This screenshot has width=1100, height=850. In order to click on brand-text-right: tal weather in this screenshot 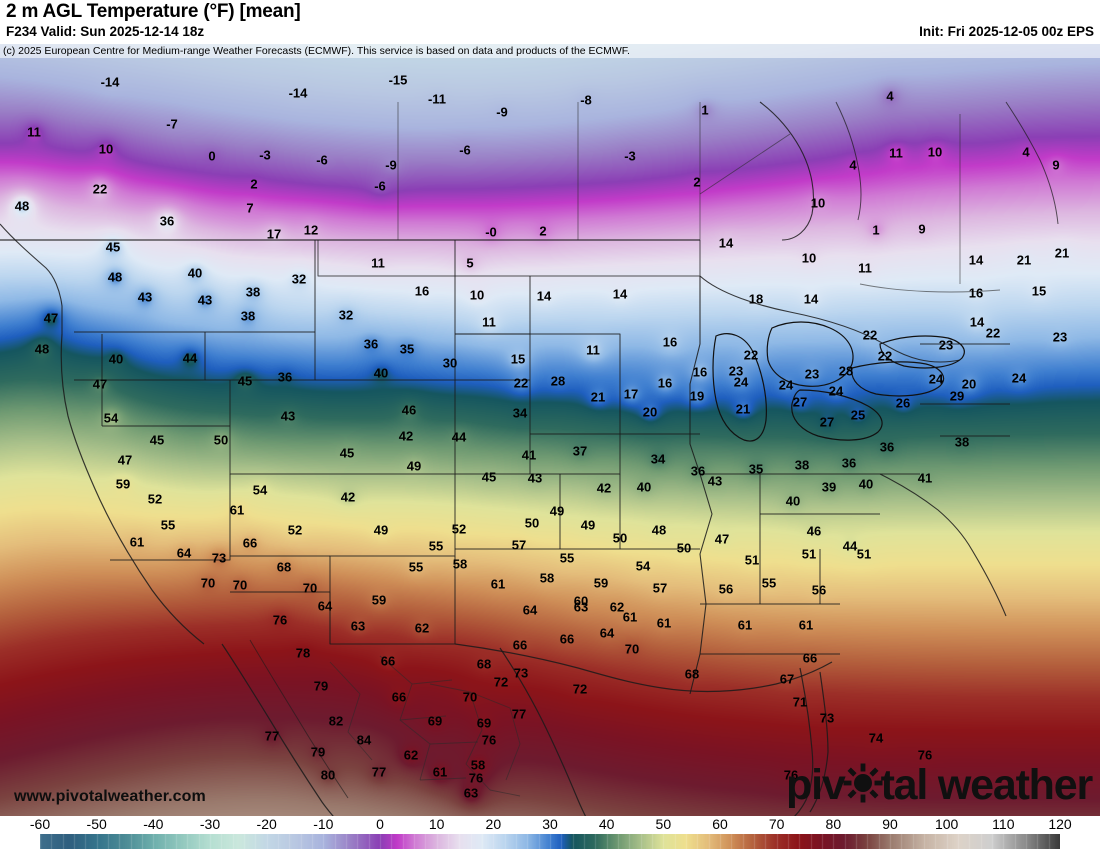, I will do `click(987, 785)`.